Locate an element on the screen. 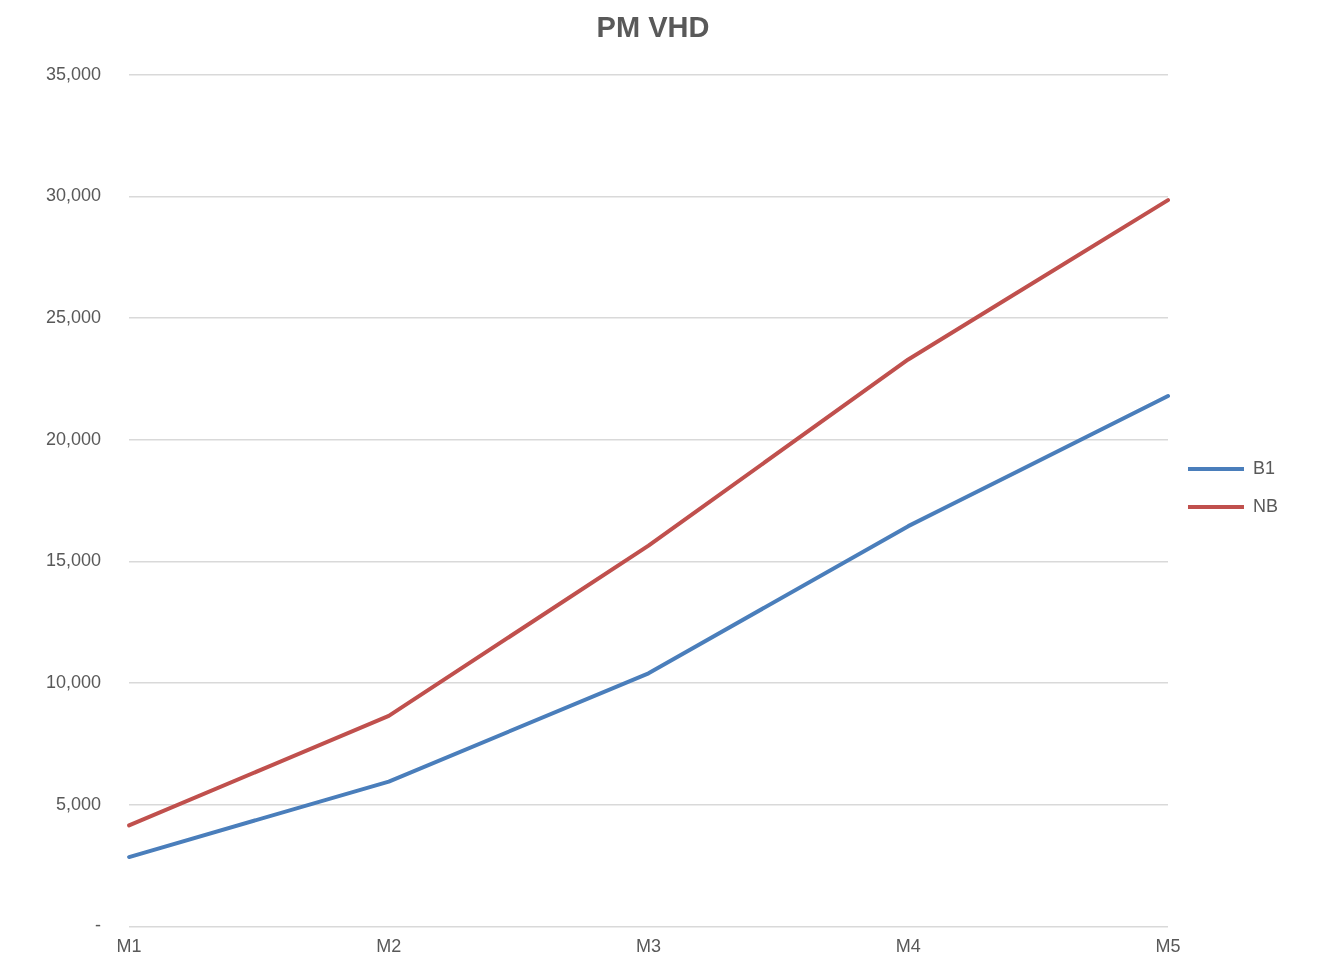  y-tick-label: 35,000 is located at coordinates (73, 73).